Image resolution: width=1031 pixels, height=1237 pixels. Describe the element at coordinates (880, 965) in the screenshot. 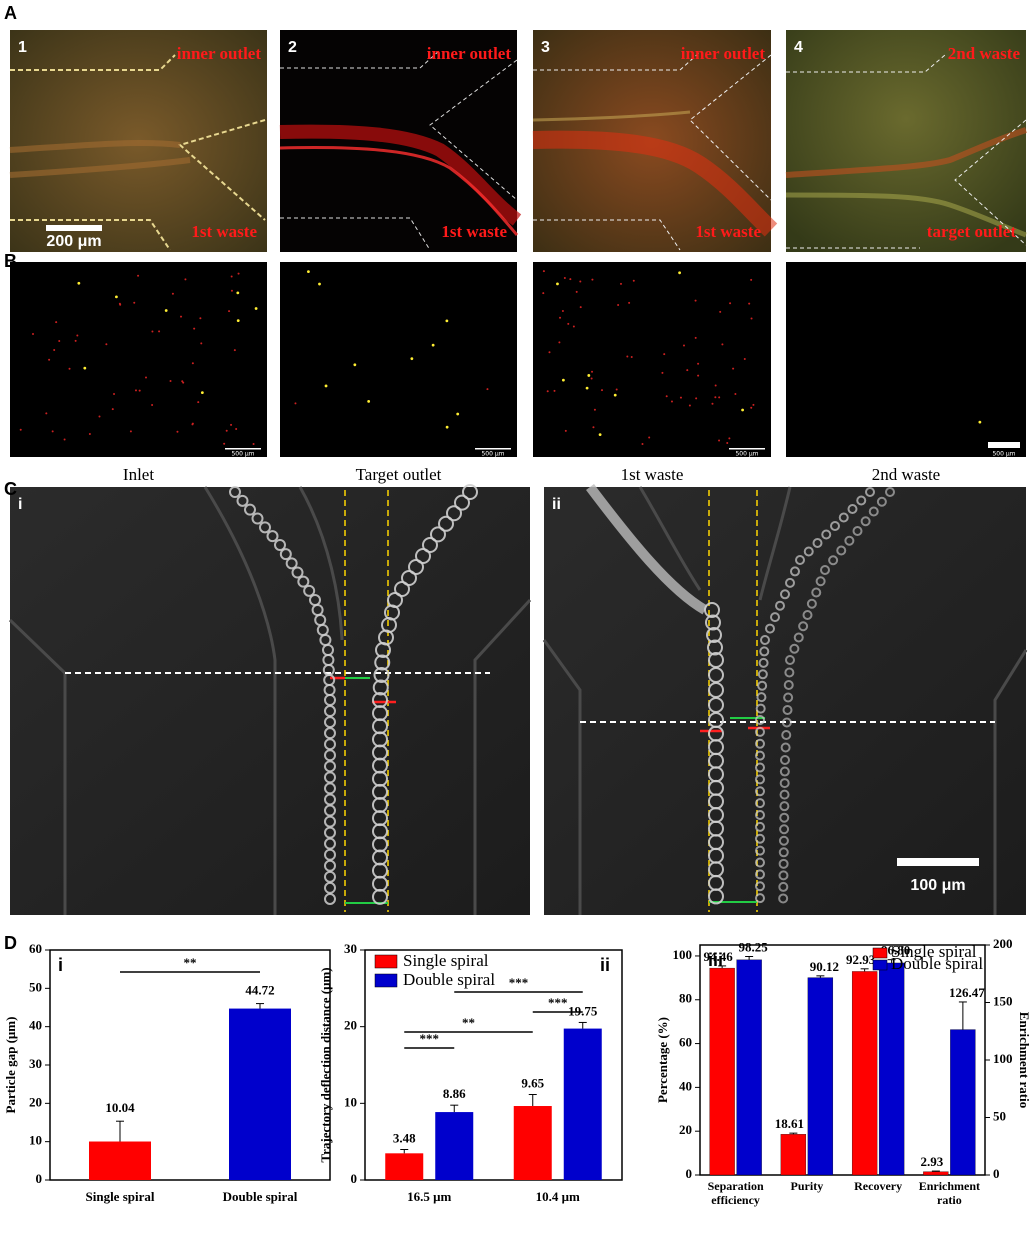

I see `legend-swatch` at that location.